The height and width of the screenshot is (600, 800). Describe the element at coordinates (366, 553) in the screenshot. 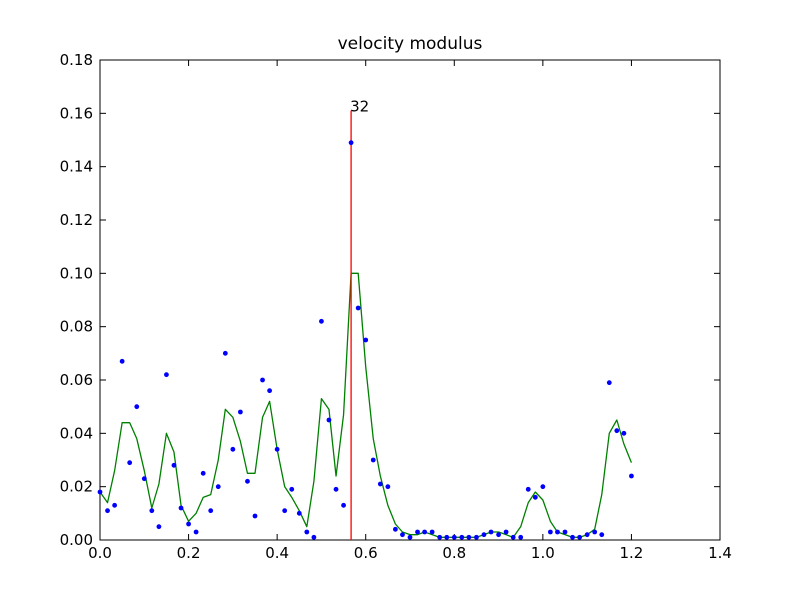

I see `x-tick-label: 0.6` at that location.